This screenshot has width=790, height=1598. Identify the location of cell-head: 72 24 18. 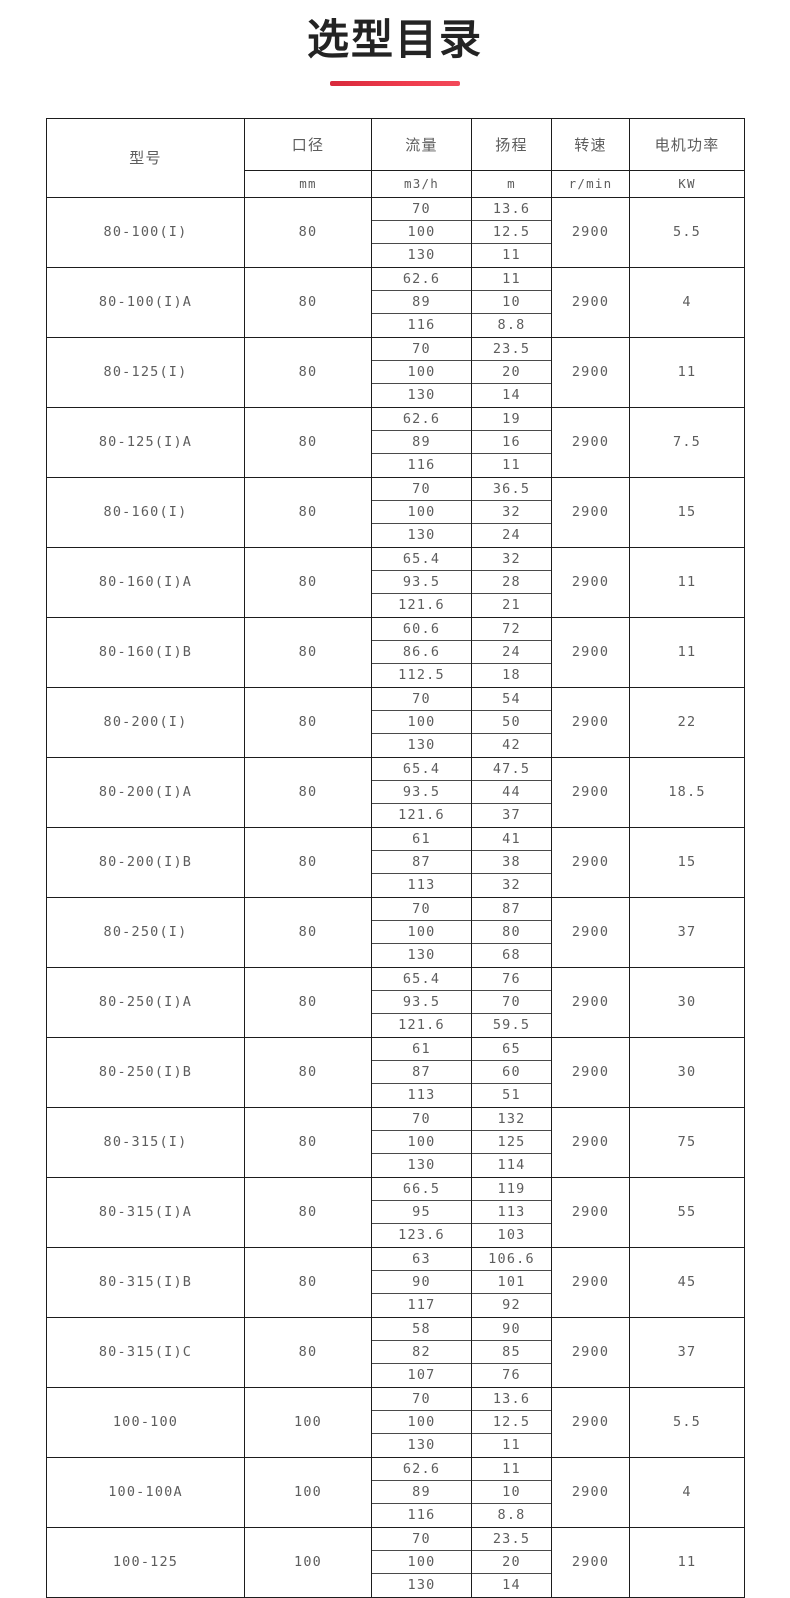
(511, 652).